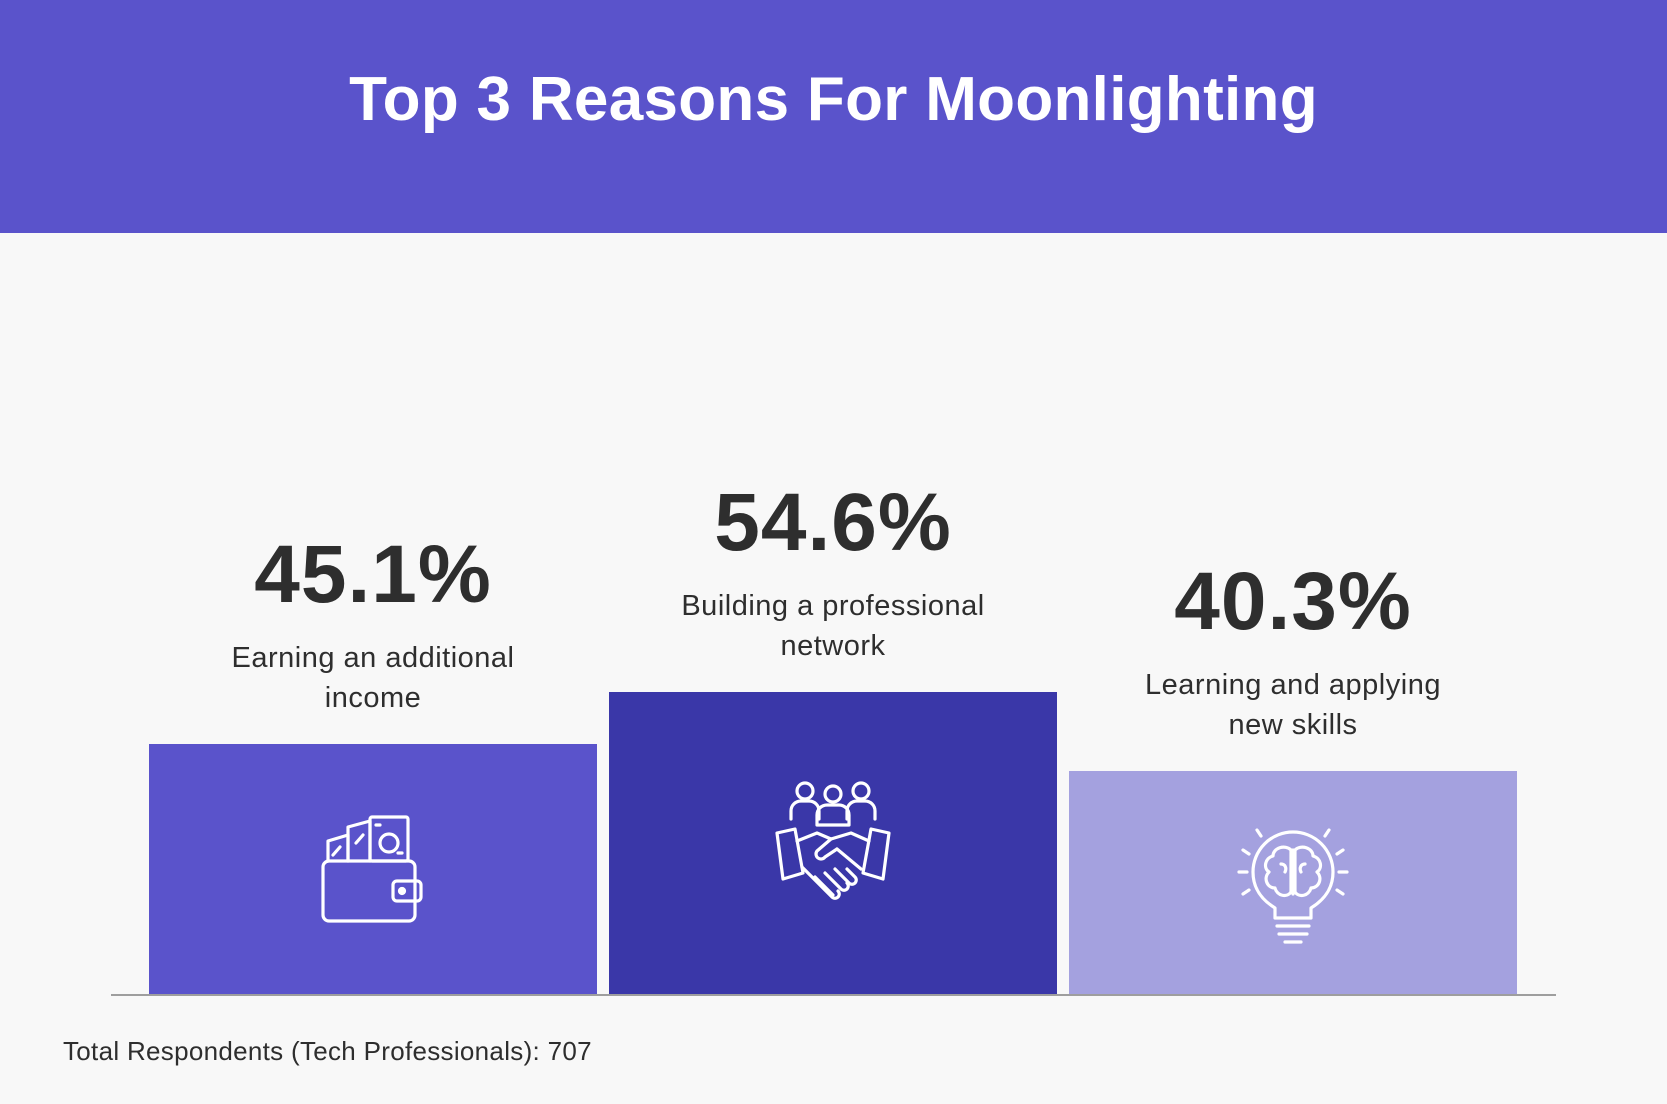  I want to click on wallet-money-icon, so click(372, 869).